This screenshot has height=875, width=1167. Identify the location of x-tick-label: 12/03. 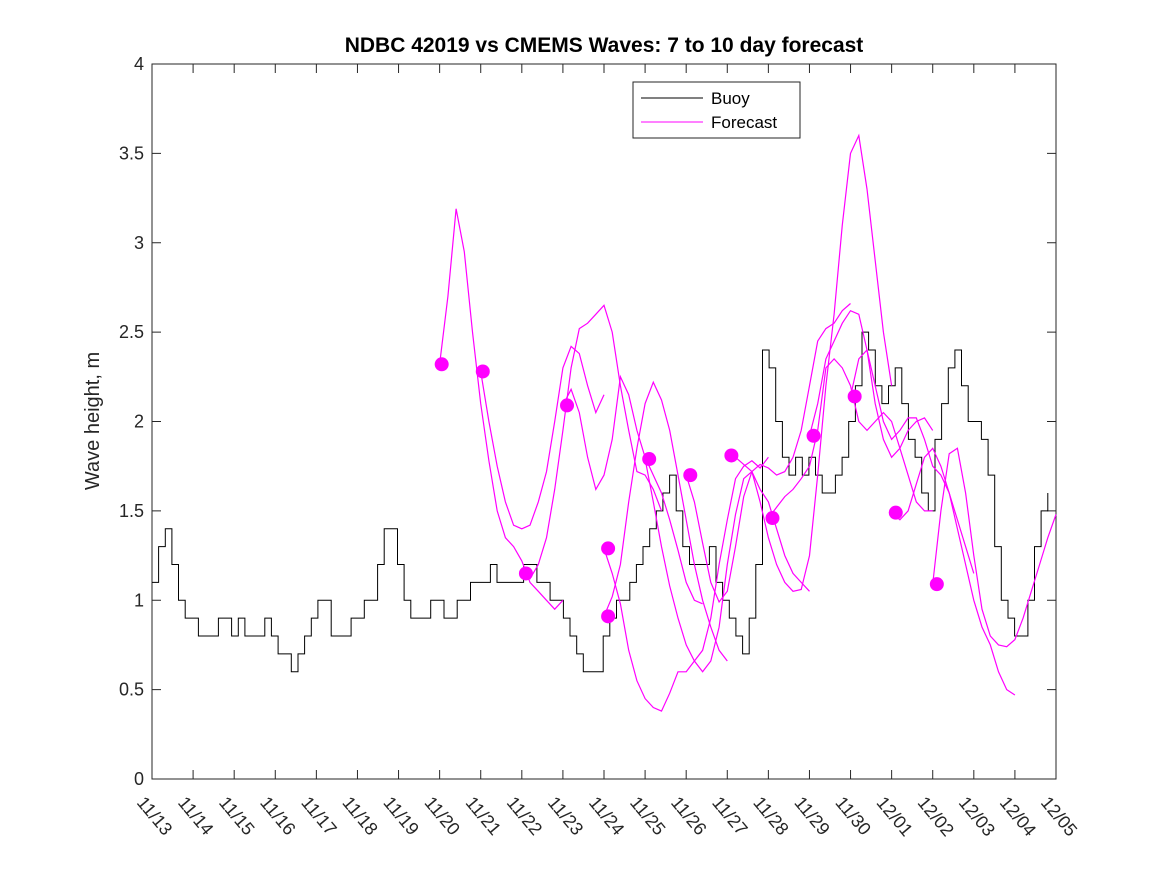
(977, 816).